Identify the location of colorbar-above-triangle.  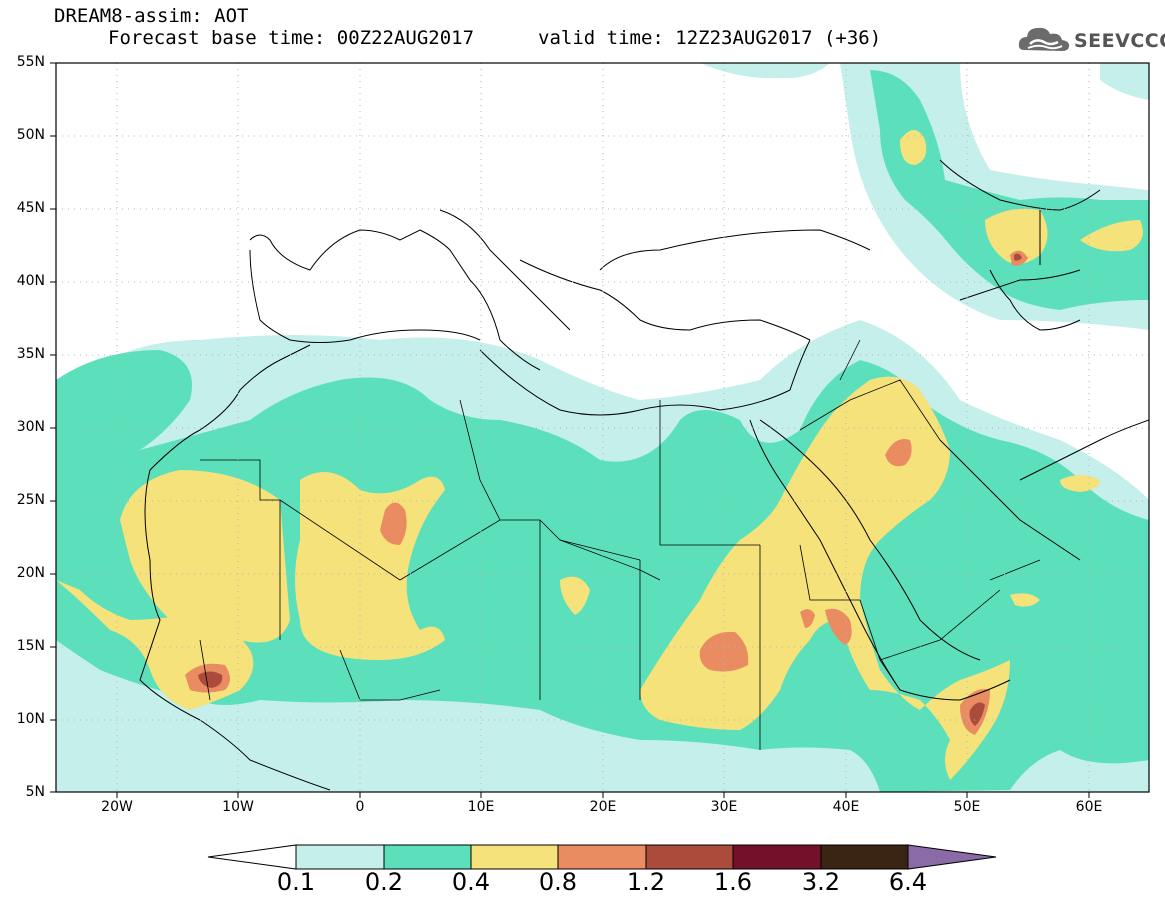
(952, 857).